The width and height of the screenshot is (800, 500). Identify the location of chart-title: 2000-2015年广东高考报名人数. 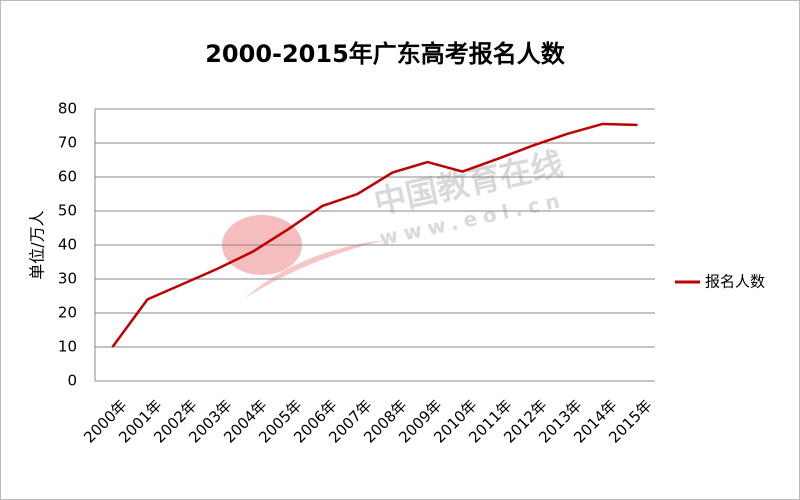
(385, 54).